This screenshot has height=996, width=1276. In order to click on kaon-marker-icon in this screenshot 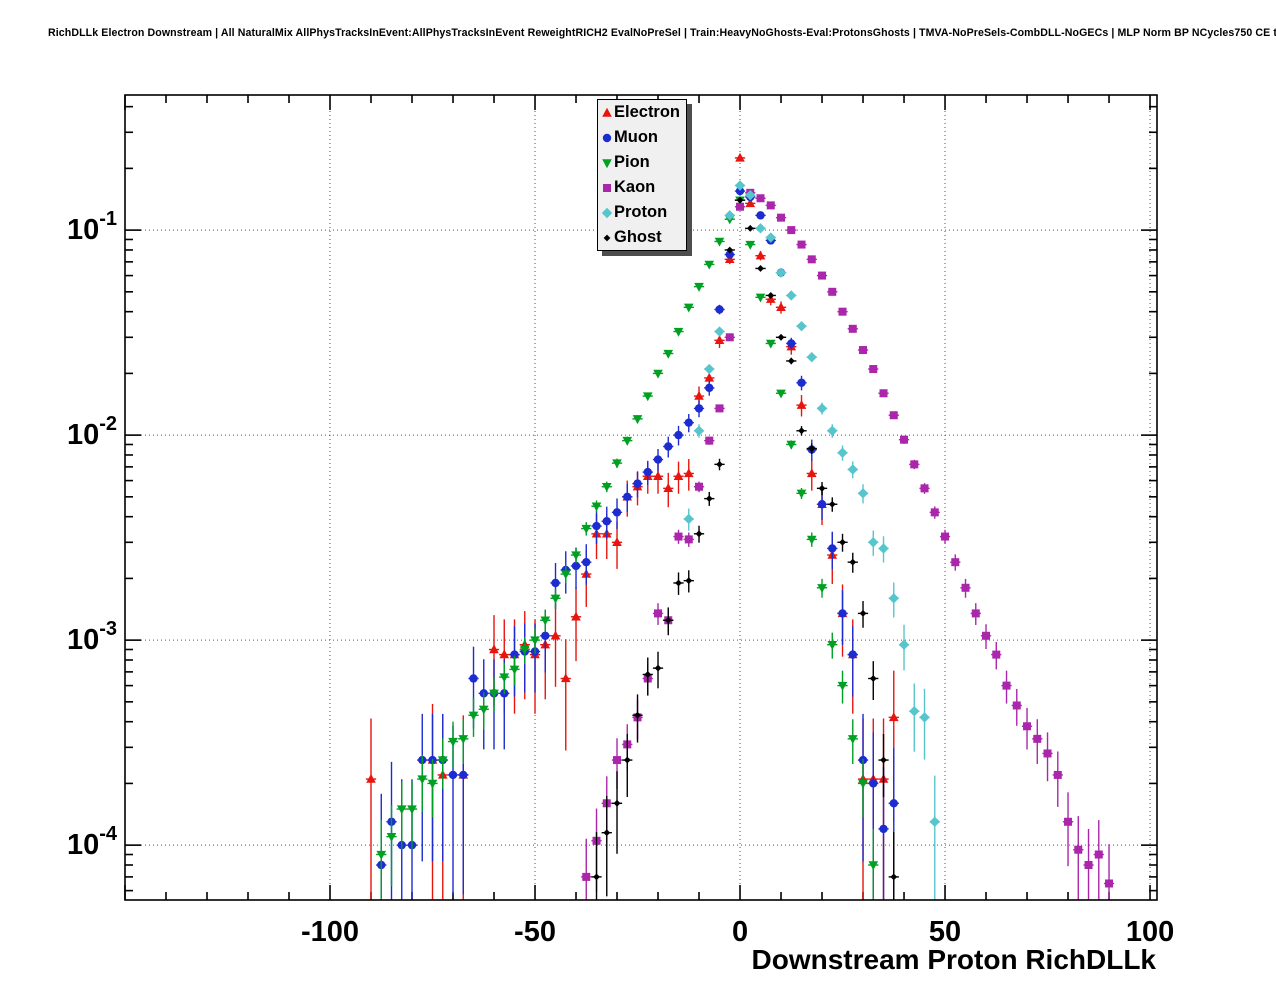, I will do `click(606, 188)`.